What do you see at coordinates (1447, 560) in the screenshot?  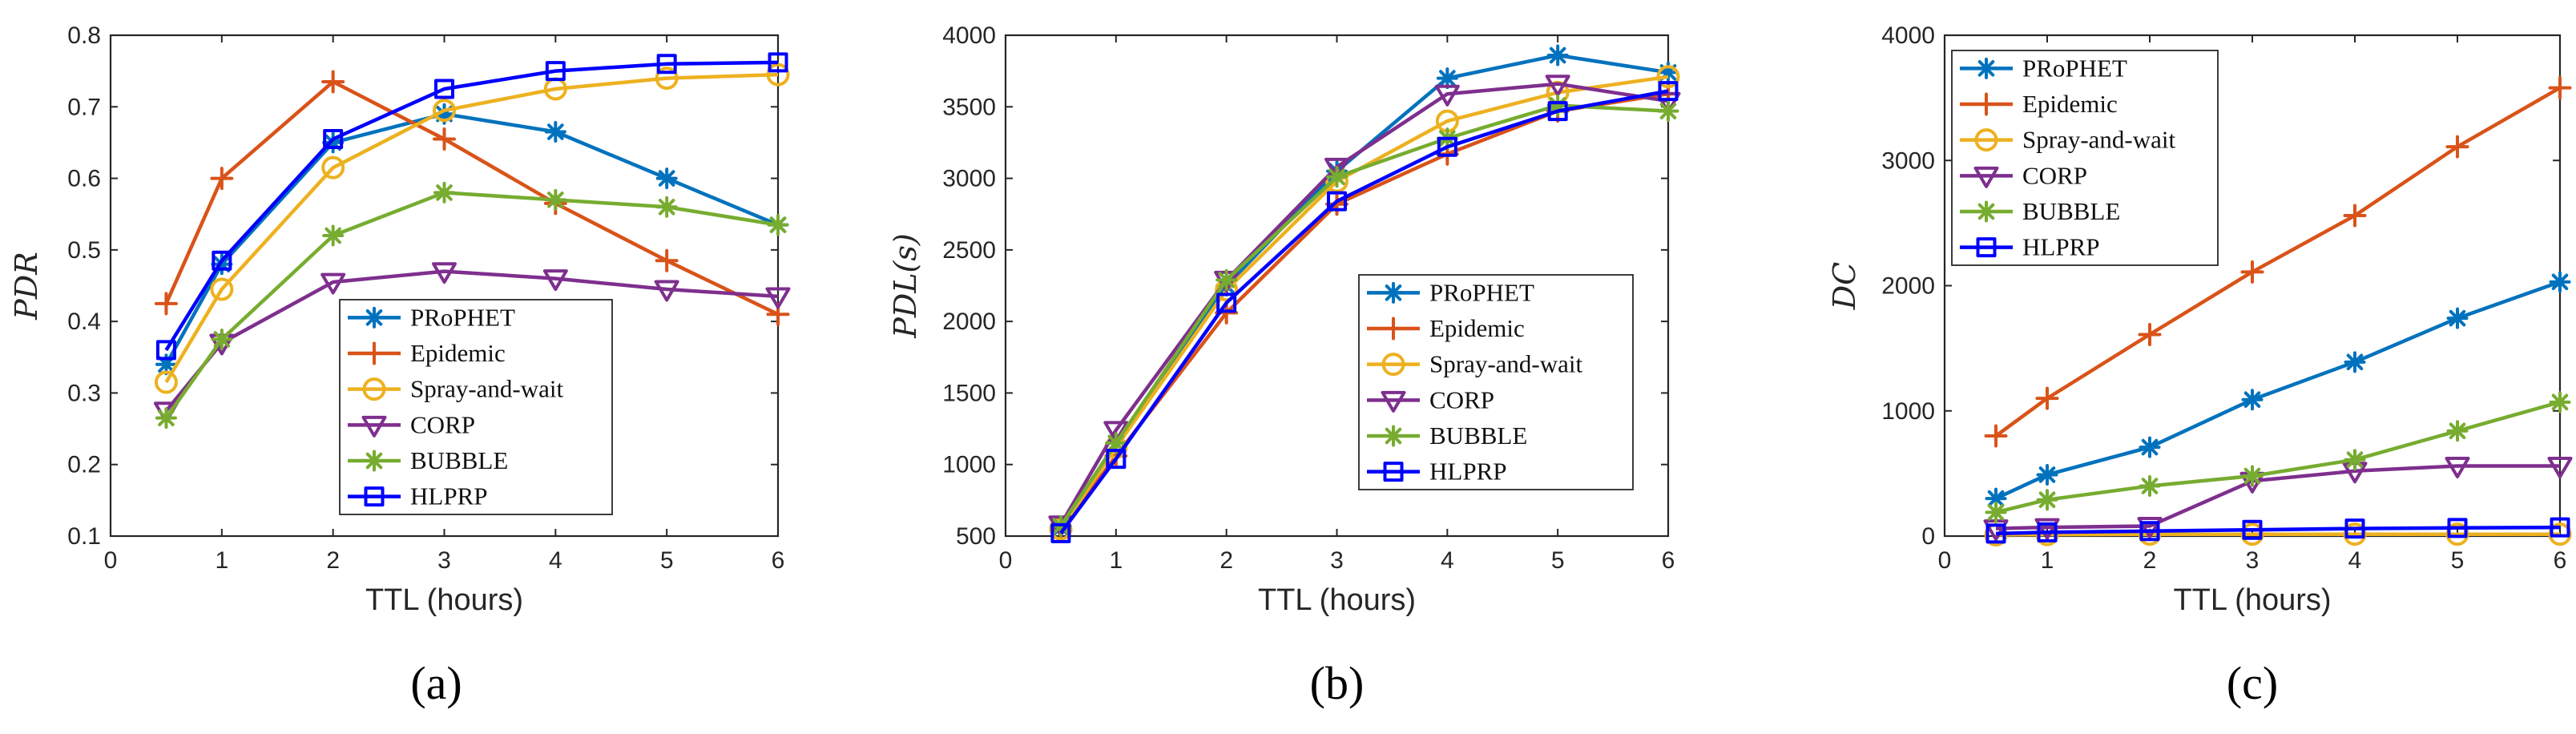 I see `x-tick-label: 4` at bounding box center [1447, 560].